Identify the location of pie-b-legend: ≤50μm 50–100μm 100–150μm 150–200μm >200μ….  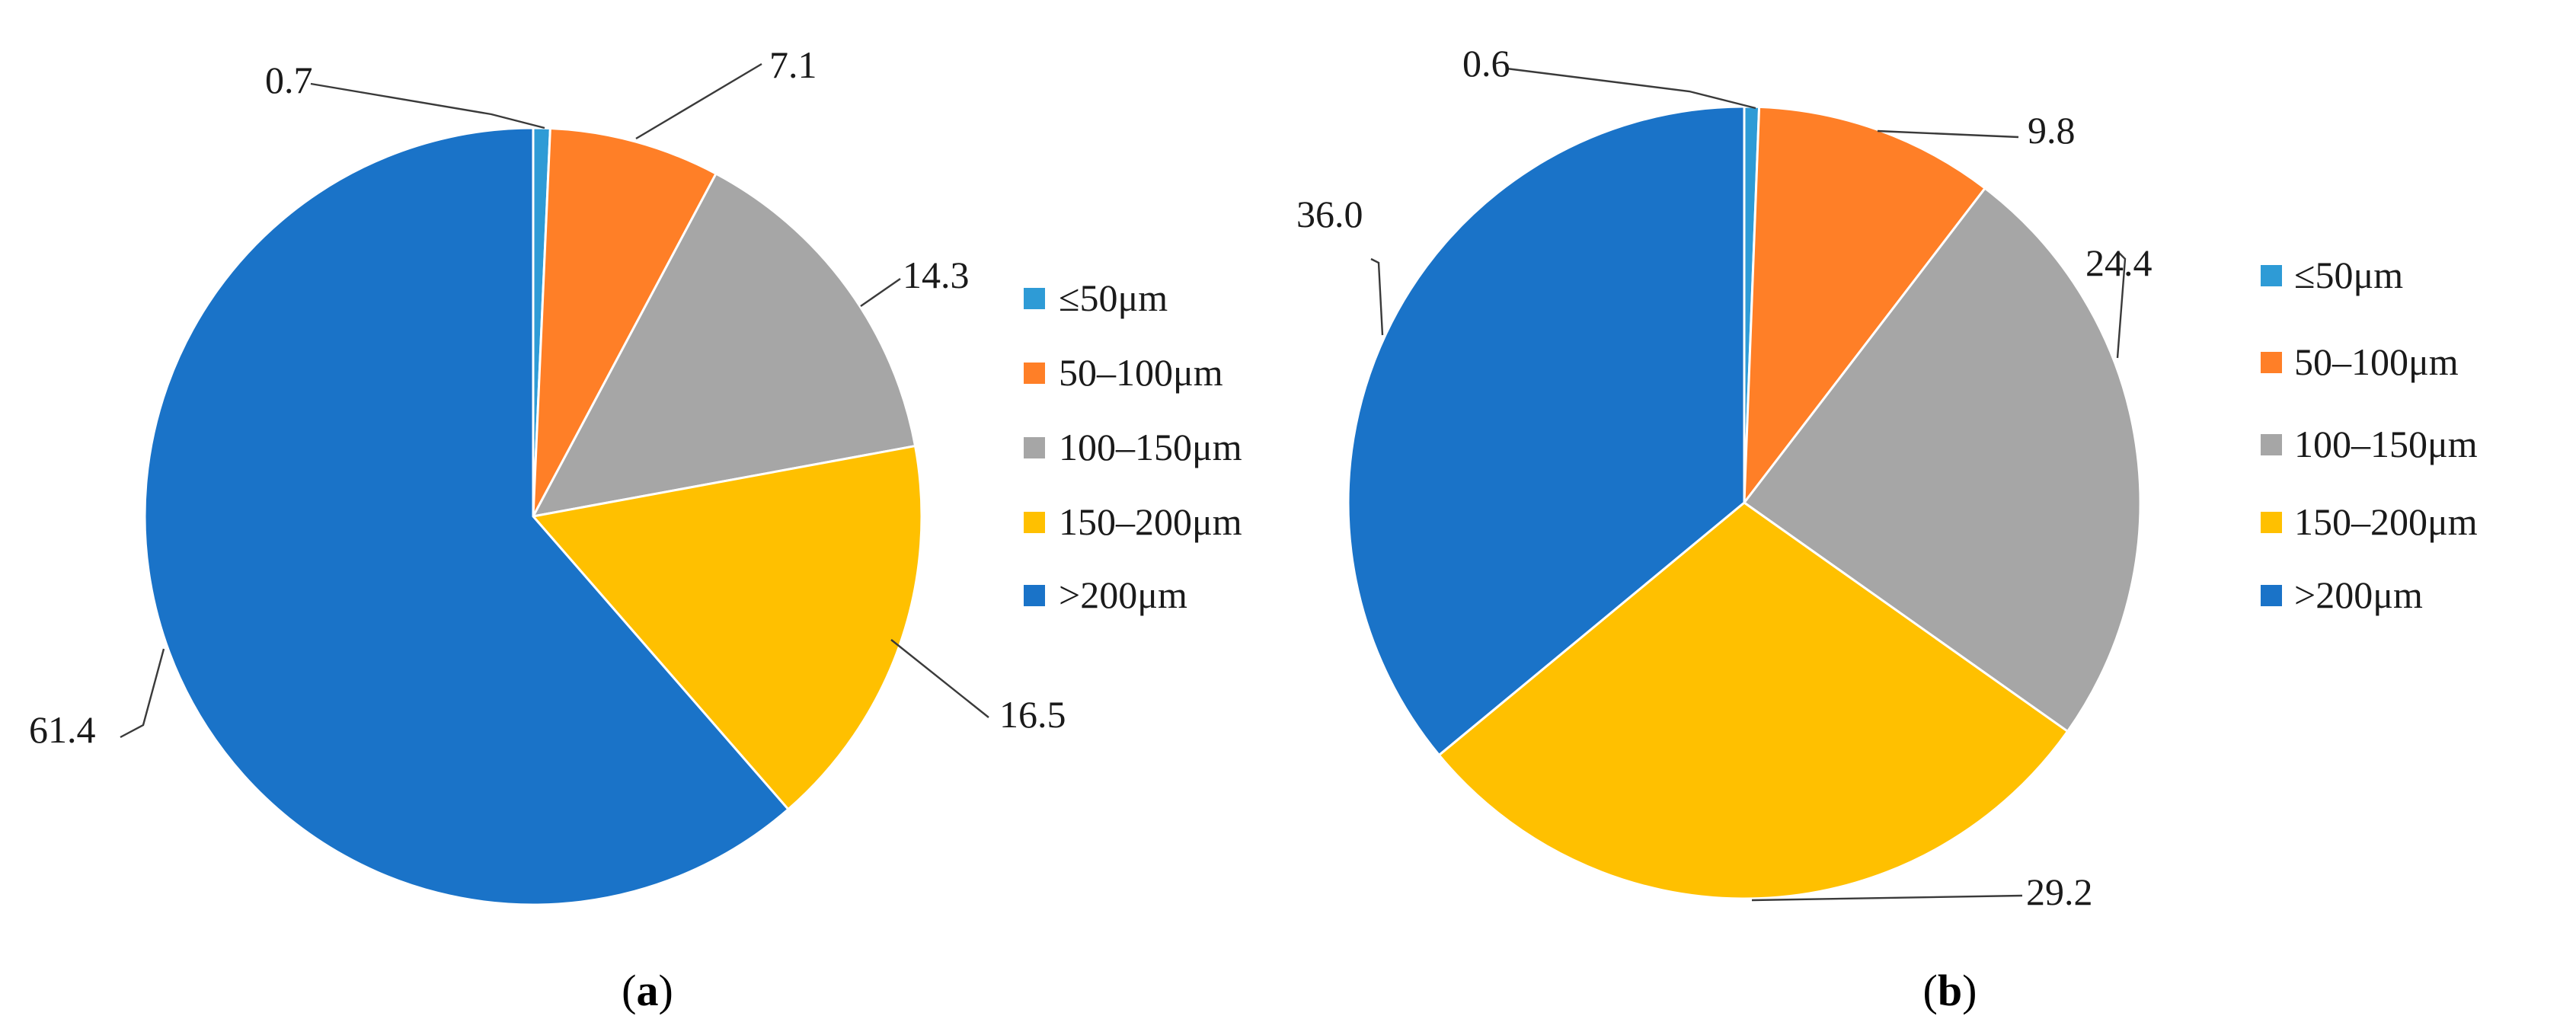
(2369, 435).